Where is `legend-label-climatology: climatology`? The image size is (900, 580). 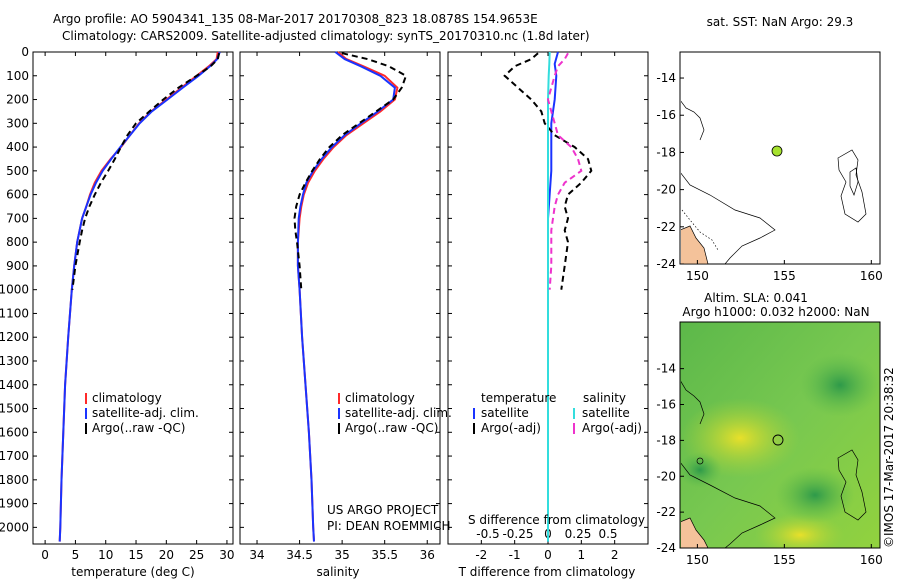 legend-label-climatology: climatology is located at coordinates (127, 398).